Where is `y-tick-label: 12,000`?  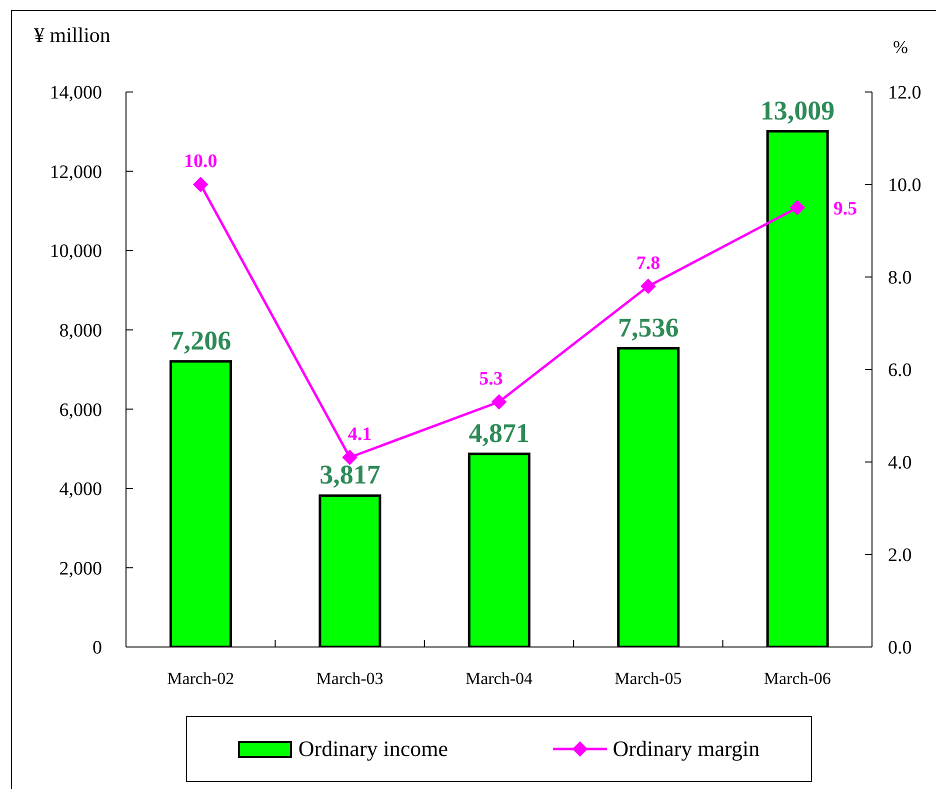
y-tick-label: 12,000 is located at coordinates (76, 172).